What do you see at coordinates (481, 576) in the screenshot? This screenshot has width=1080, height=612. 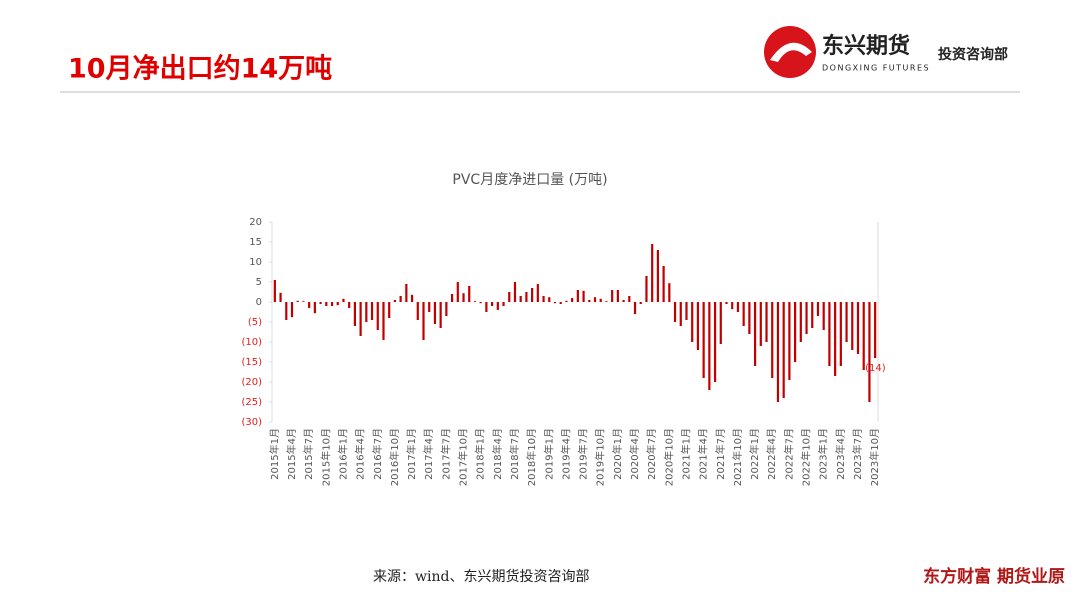 I see `source-note: 来源：wind、东兴期货投资咨询部` at bounding box center [481, 576].